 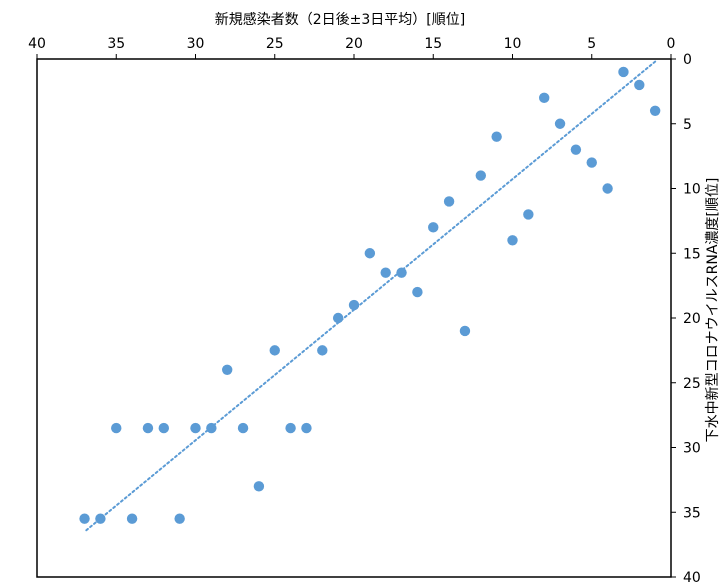 I want to click on x-axis-title: 新規感染者数（2日後±3日平均）[順位], so click(x=340, y=19).